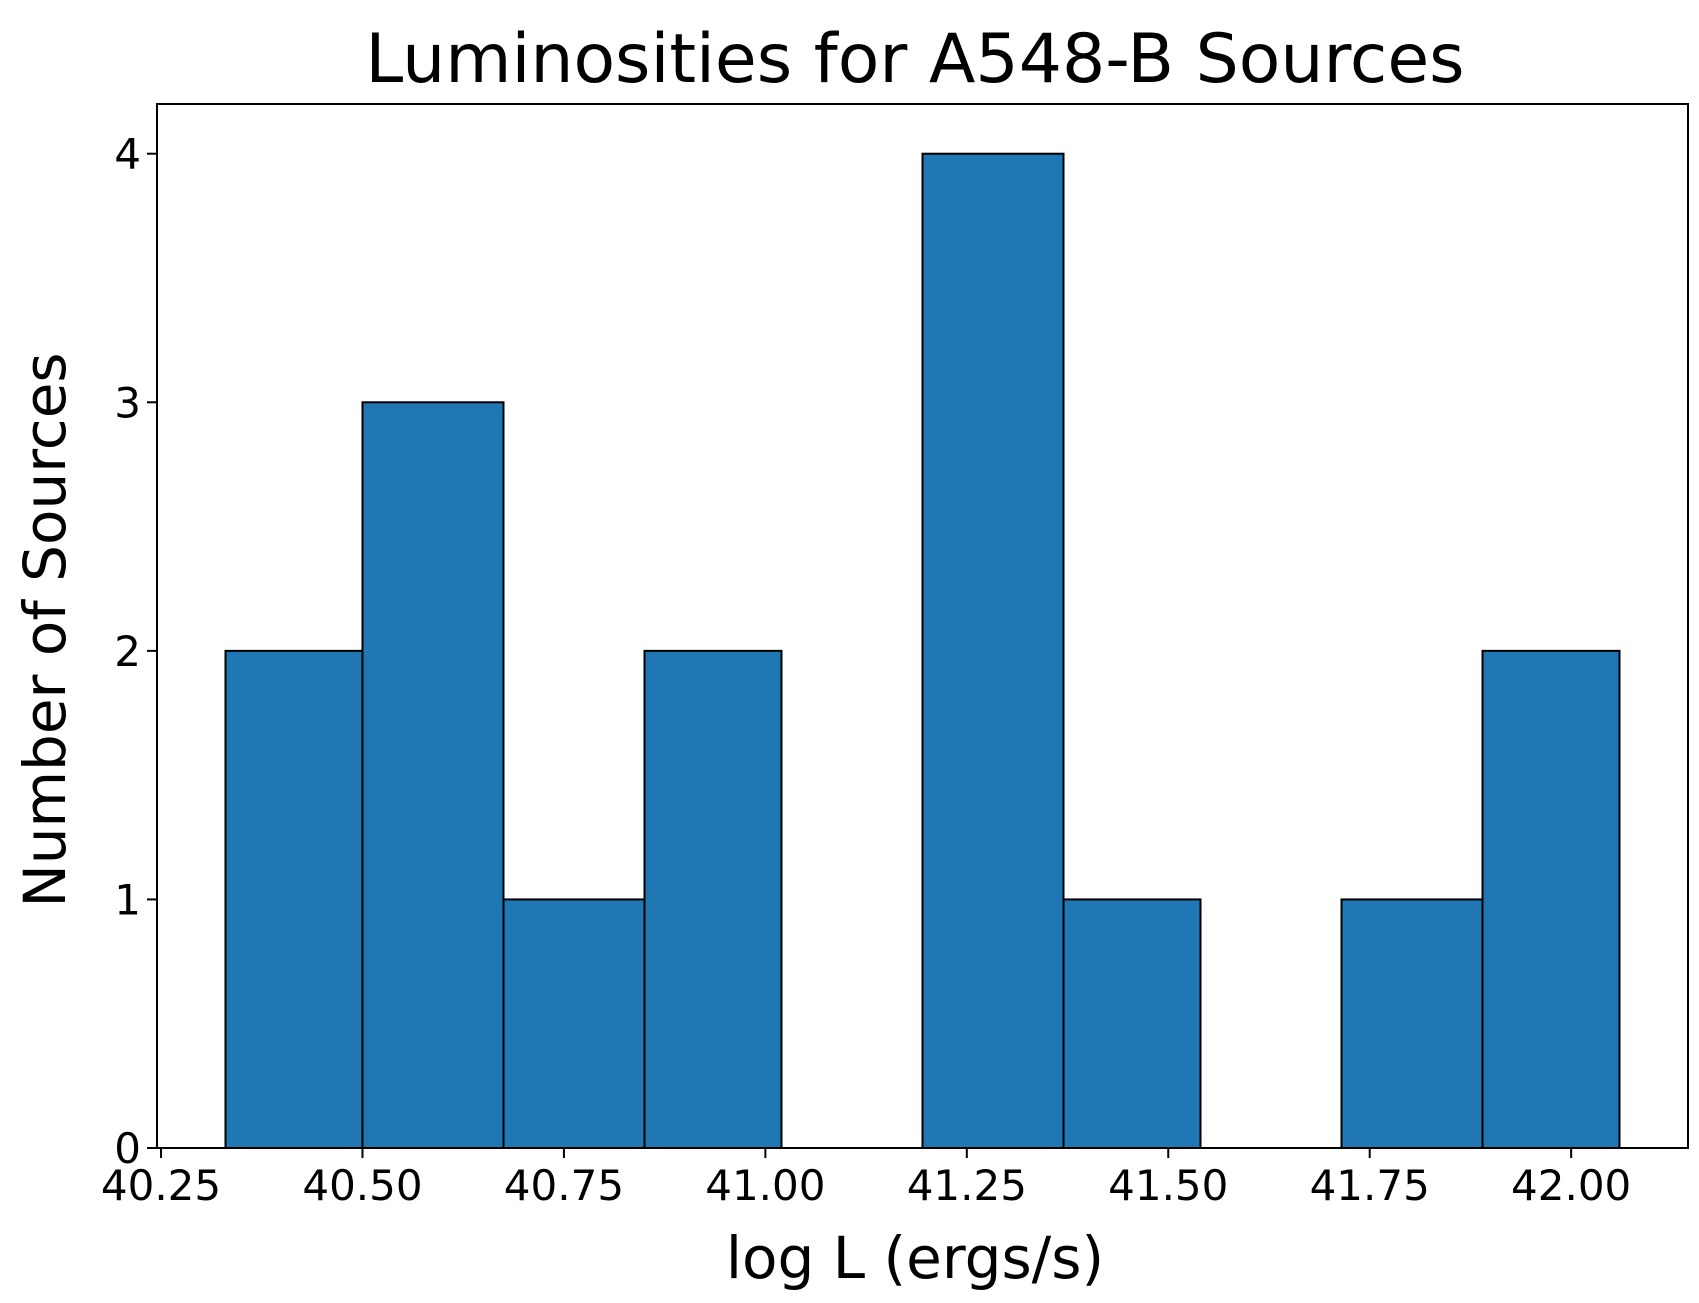 This screenshot has width=1699, height=1303. I want to click on x-tick-label-0: 40.25, so click(161, 1185).